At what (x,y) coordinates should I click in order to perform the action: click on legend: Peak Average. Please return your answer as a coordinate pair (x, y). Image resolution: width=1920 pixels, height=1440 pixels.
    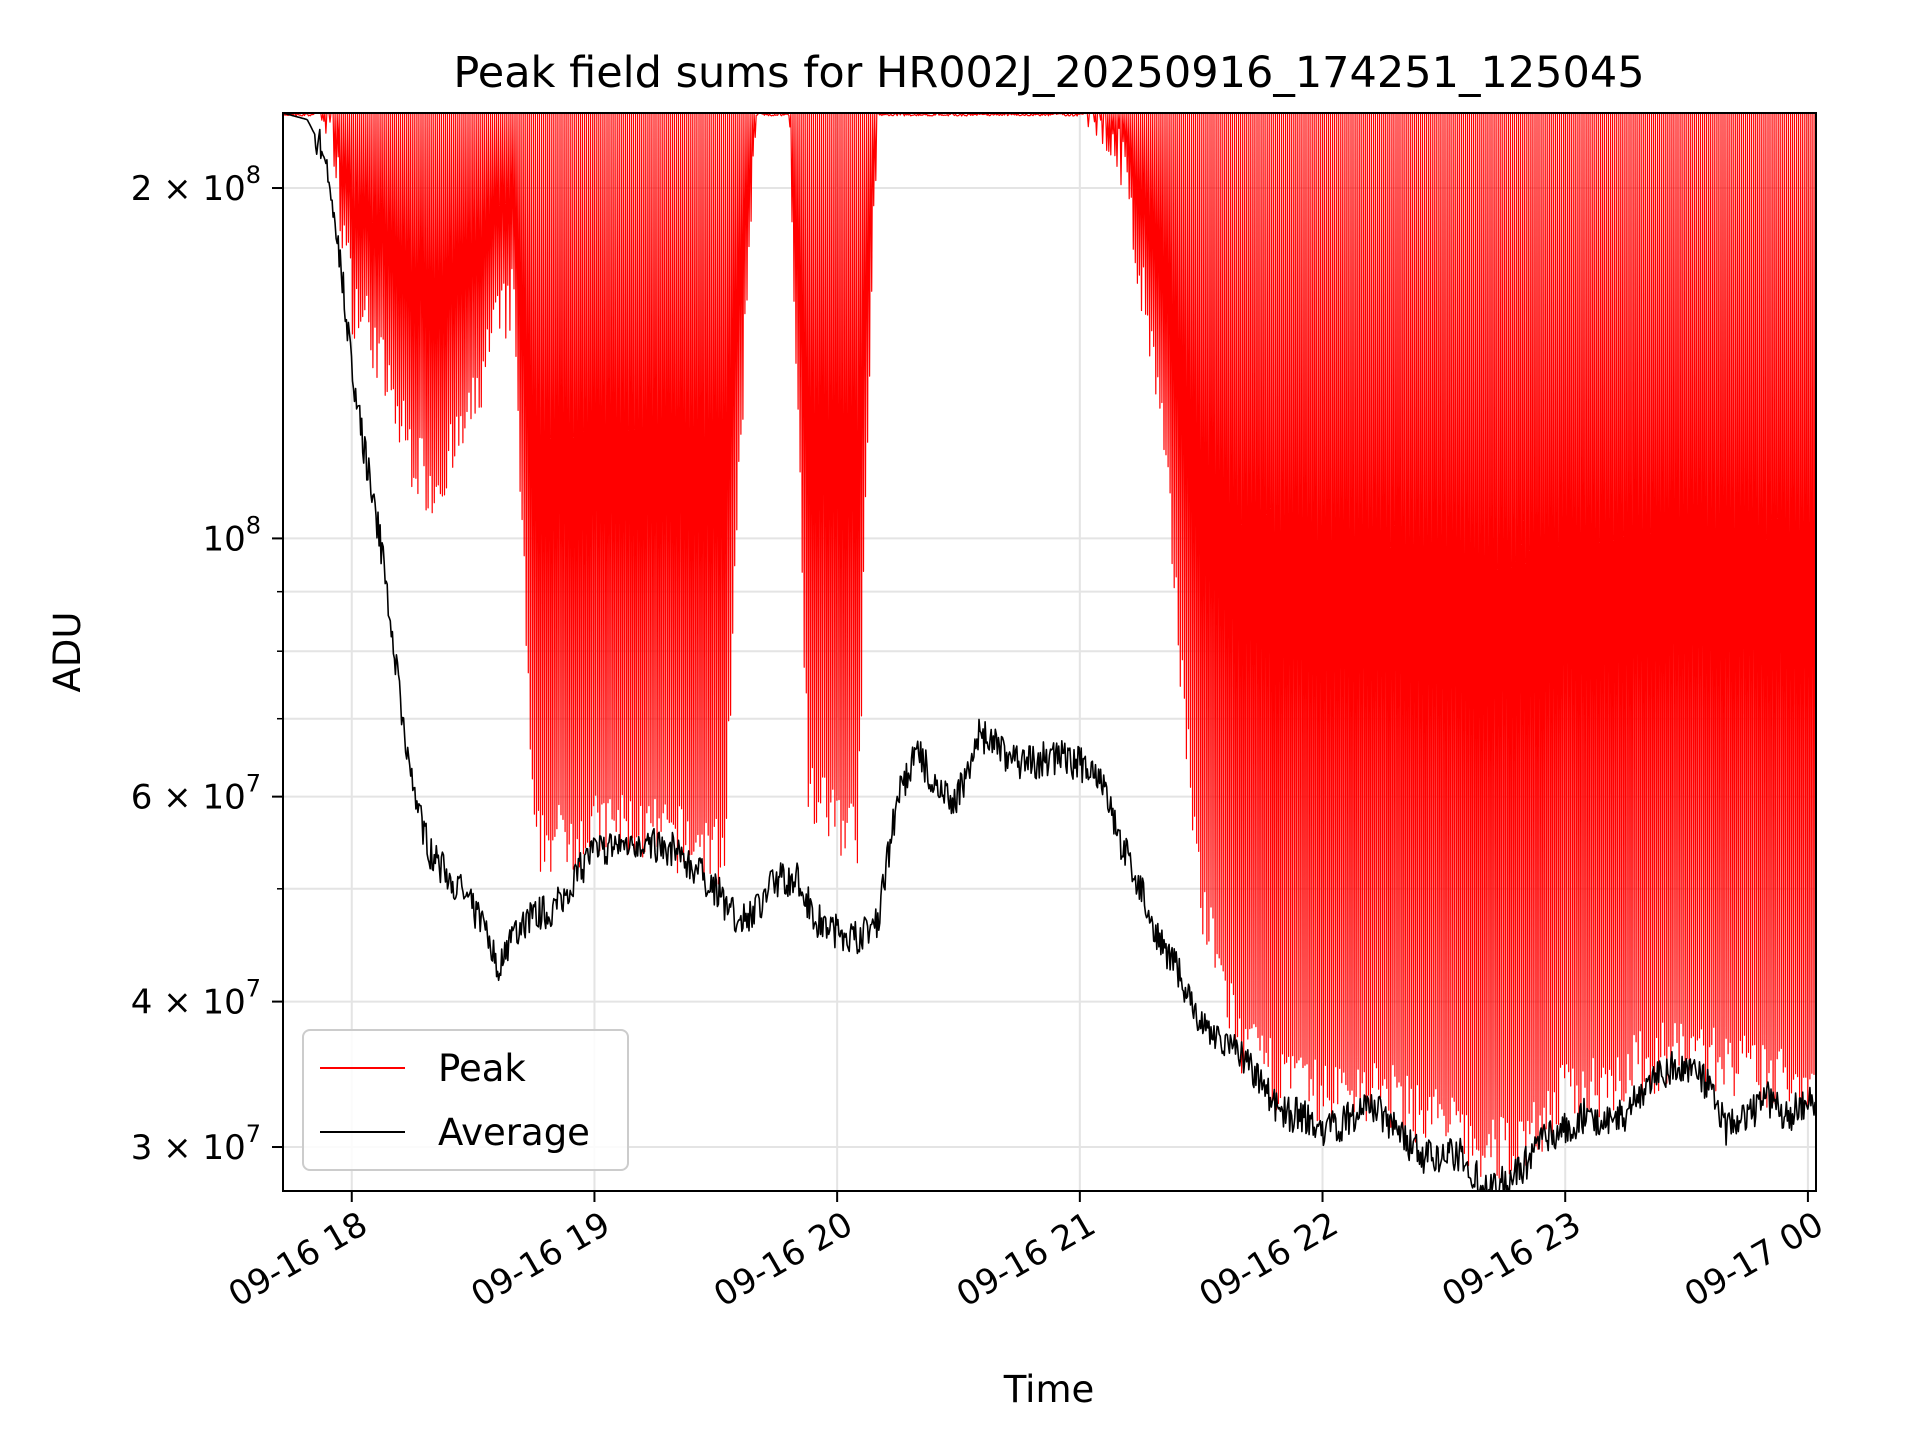
    Looking at the image, I should click on (465, 1100).